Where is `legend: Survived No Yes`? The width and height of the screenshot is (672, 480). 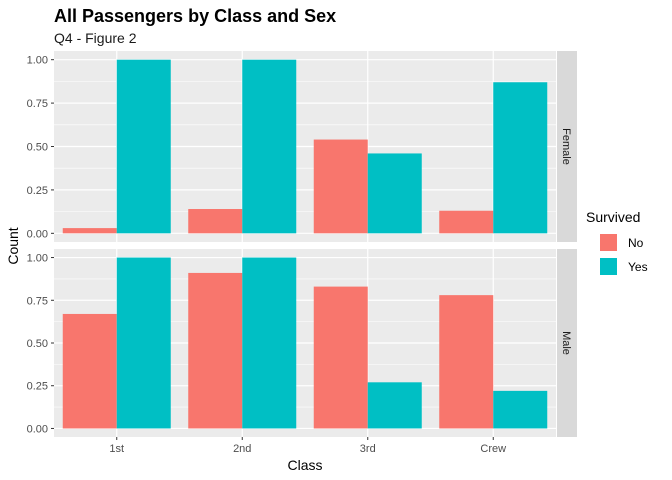 legend: Survived No Yes is located at coordinates (617, 242).